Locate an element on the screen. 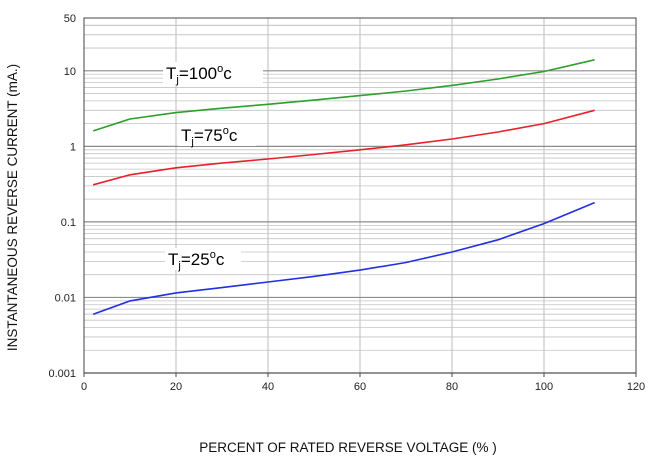  x-tick-label: 80 is located at coordinates (452, 387).